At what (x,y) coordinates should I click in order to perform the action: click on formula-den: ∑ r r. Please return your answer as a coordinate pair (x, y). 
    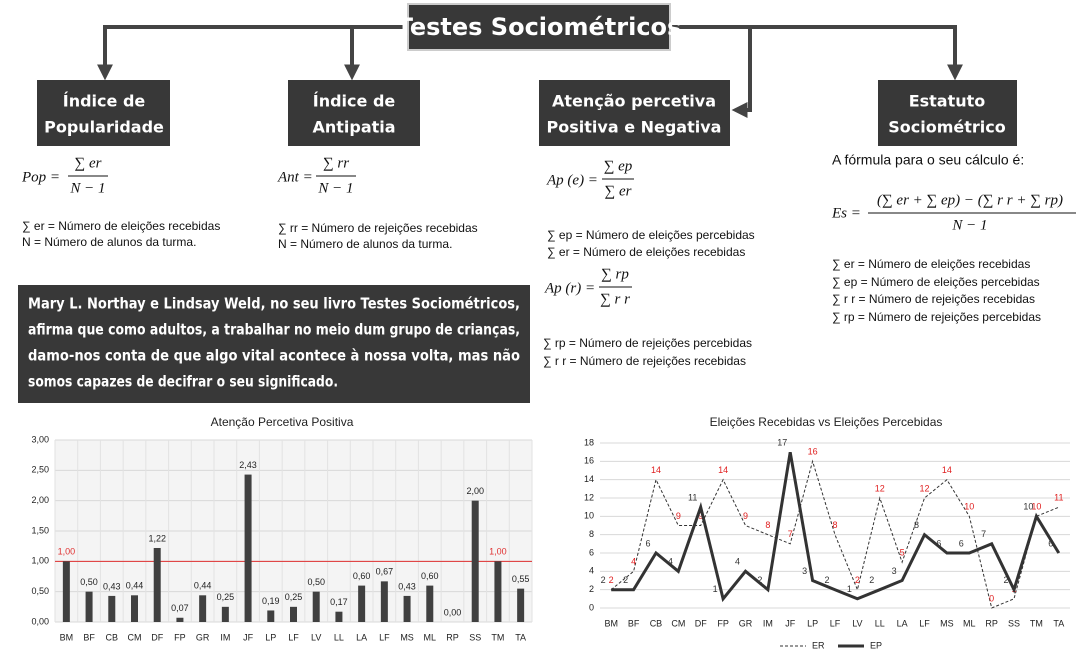
    Looking at the image, I should click on (615, 299).